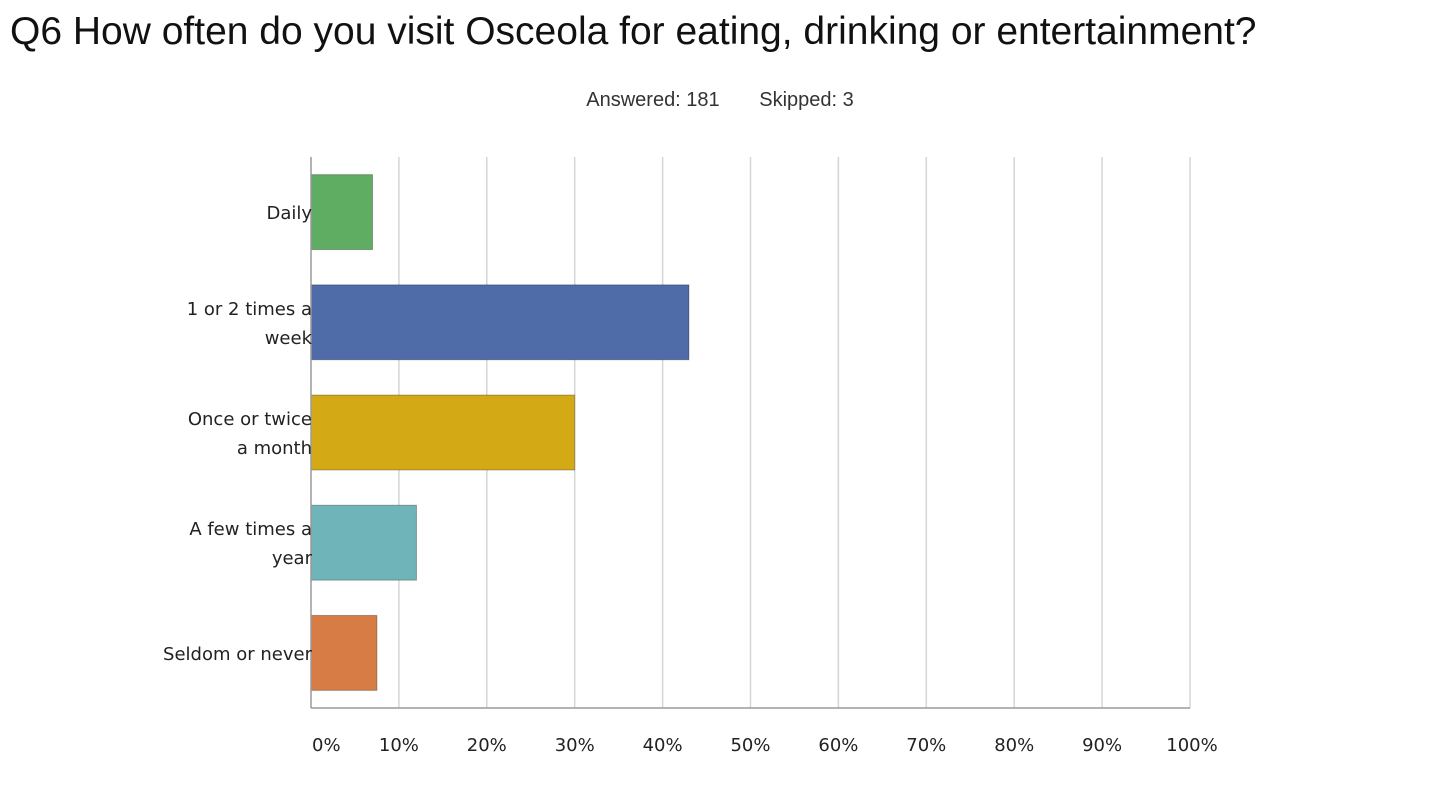  I want to click on category-label-line: Seldom or never, so click(238, 654).